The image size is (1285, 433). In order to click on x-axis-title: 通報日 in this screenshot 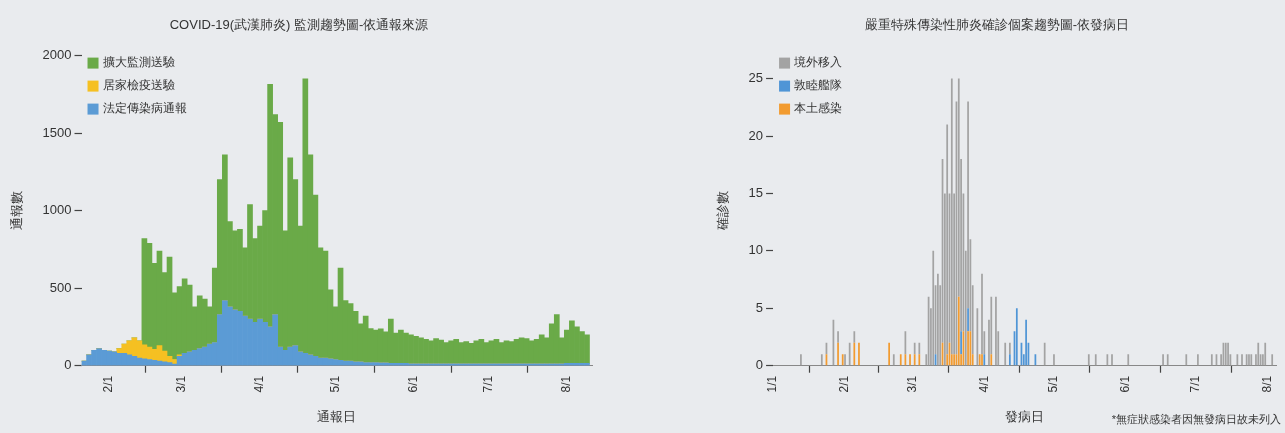, I will do `click(337, 416)`.